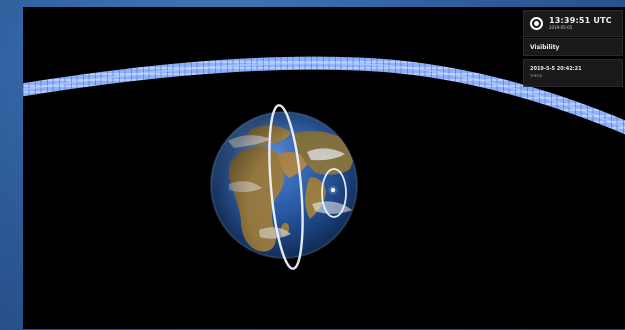 The width and height of the screenshot is (625, 330). I want to click on visibility-datetime: 2019-5-5 20:42:21, so click(556, 69).